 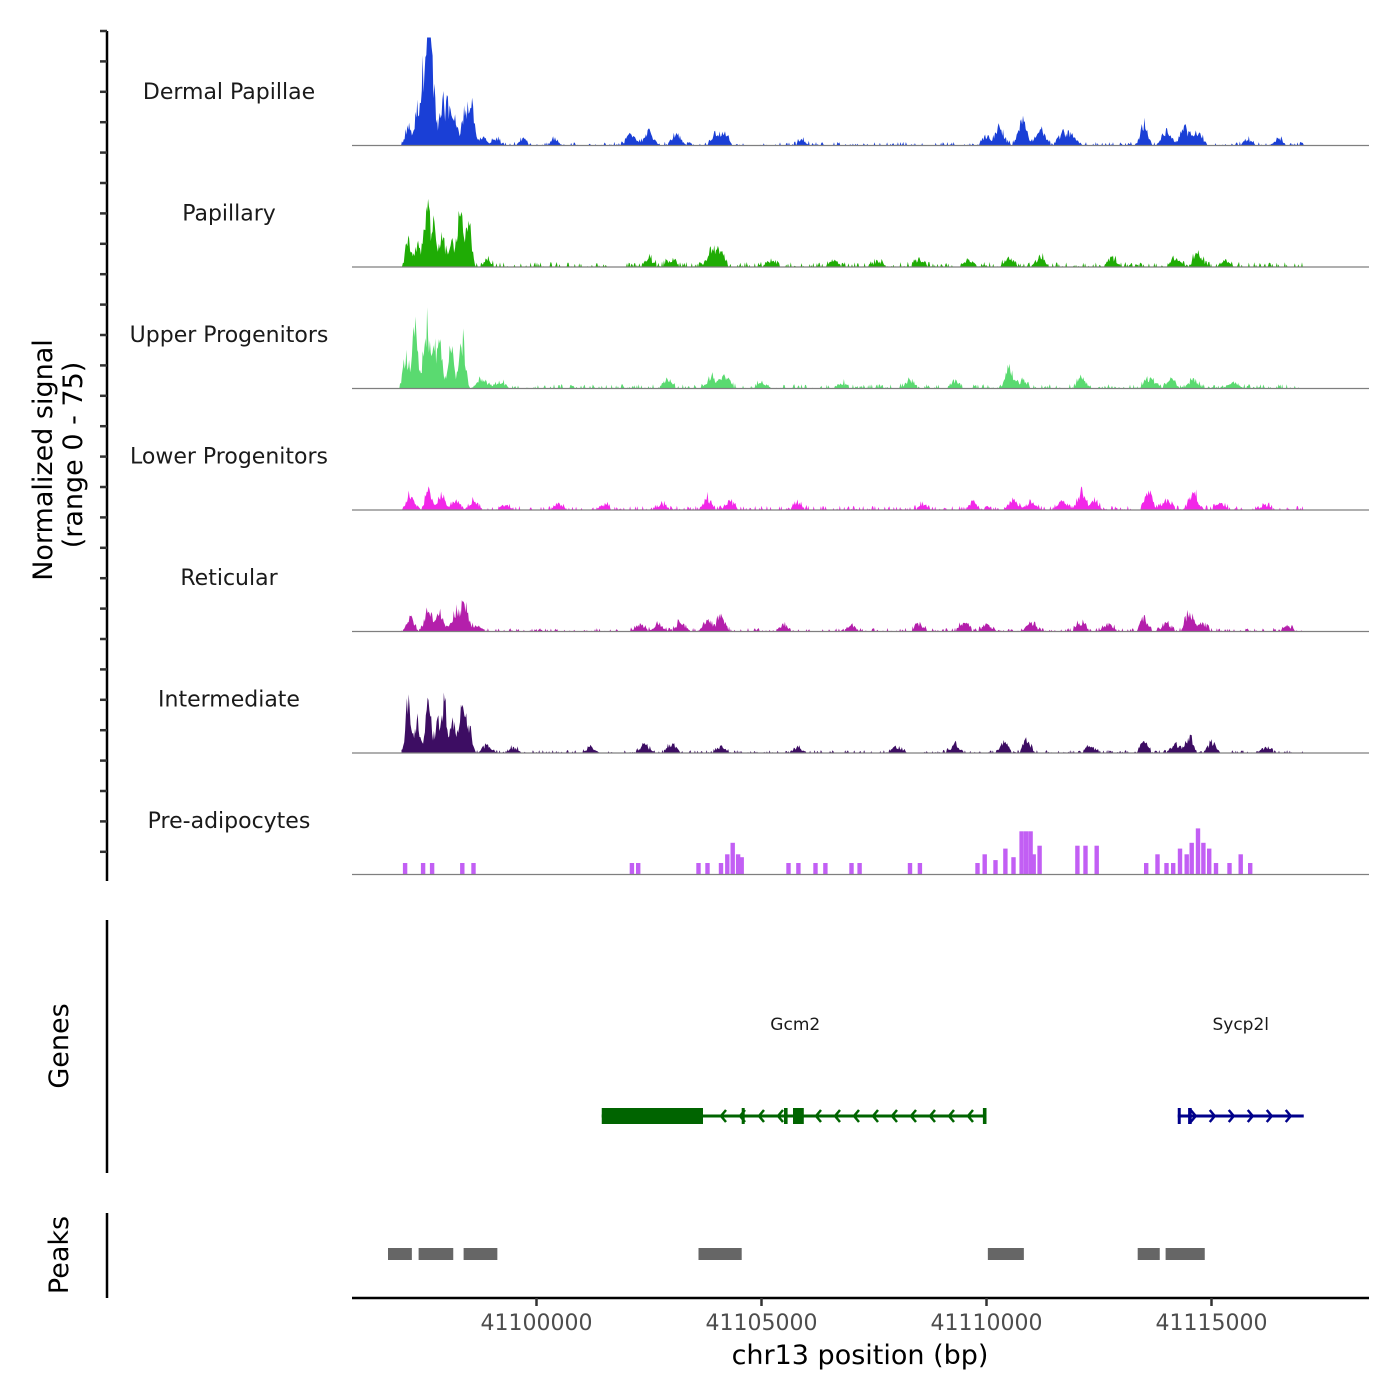 I want to click on track-label: Intermediate, so click(x=229, y=700).